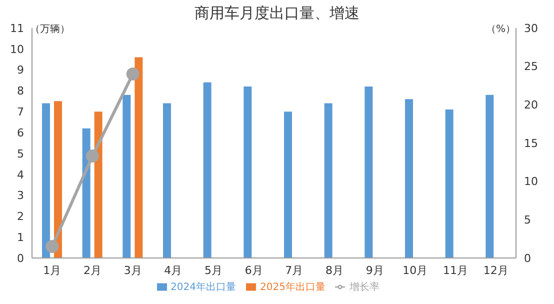 This screenshot has height=304, width=554. What do you see at coordinates (20, 175) in the screenshot?
I see `y-tick-label: 4` at bounding box center [20, 175].